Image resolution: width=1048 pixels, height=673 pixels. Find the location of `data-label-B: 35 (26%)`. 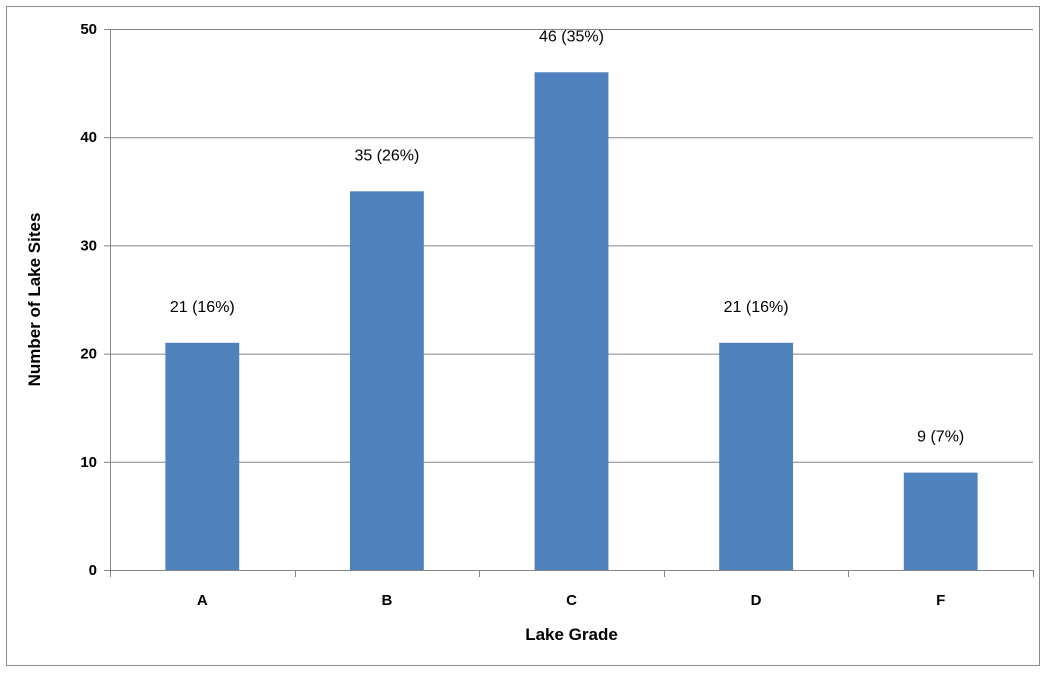

data-label-B: 35 (26%) is located at coordinates (386, 155).